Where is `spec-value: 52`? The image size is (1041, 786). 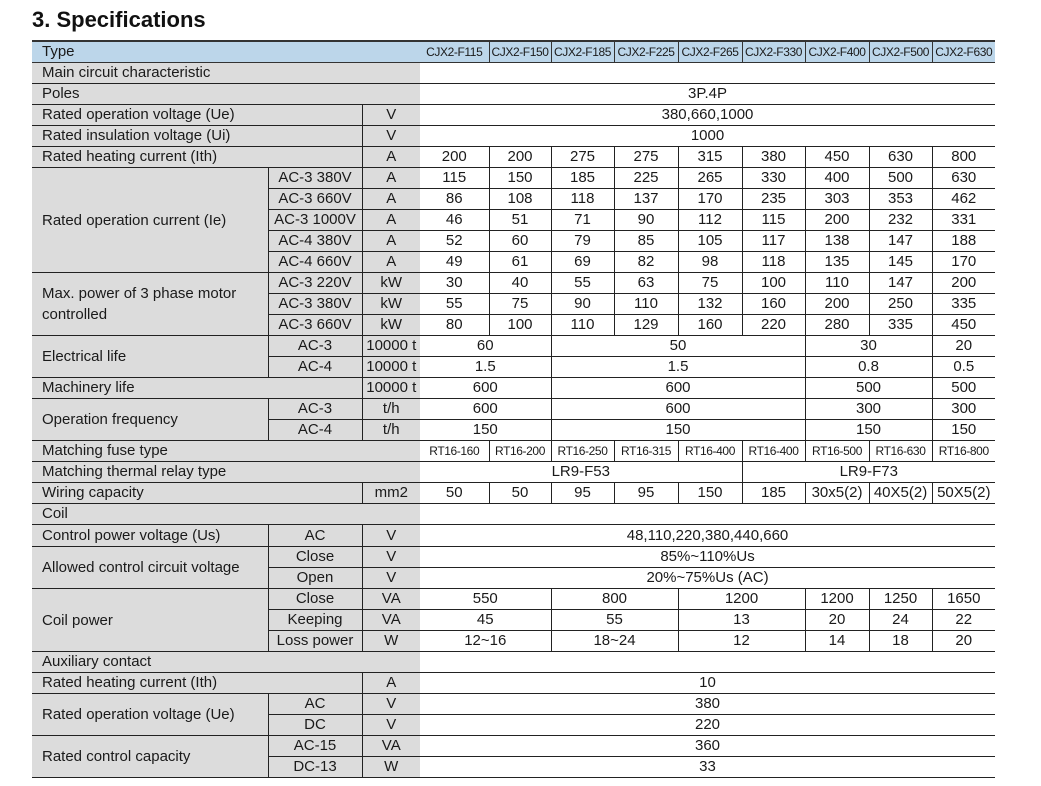 spec-value: 52 is located at coordinates (455, 241).